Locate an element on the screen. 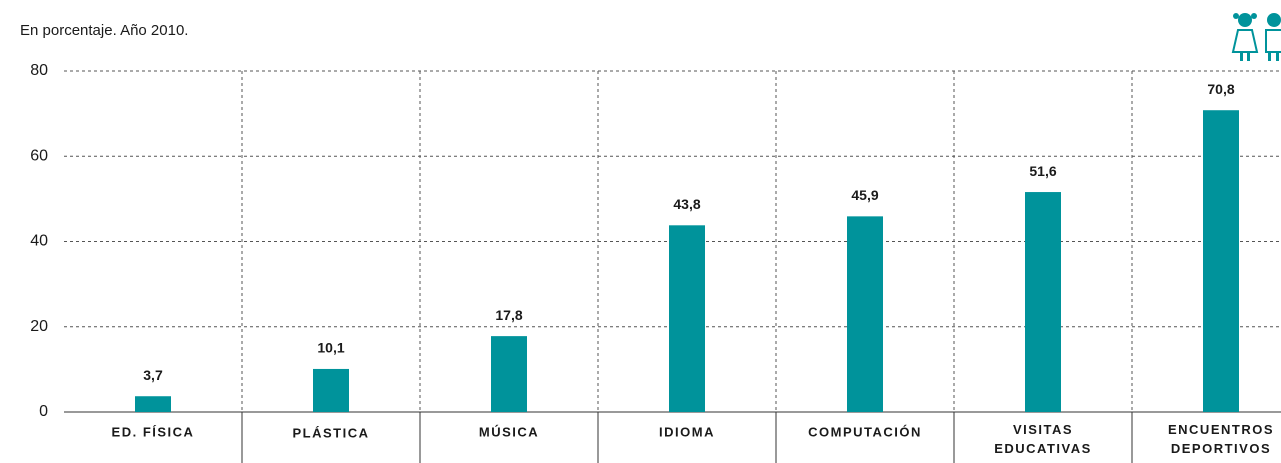  x-tick-label: ENCUENTROS DEPORTIVOS is located at coordinates (1221, 439).